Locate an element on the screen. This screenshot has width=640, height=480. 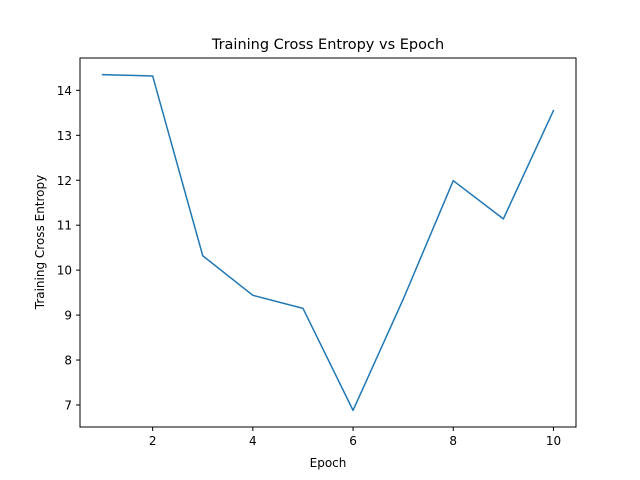
x-tick-label: 2 is located at coordinates (153, 441).